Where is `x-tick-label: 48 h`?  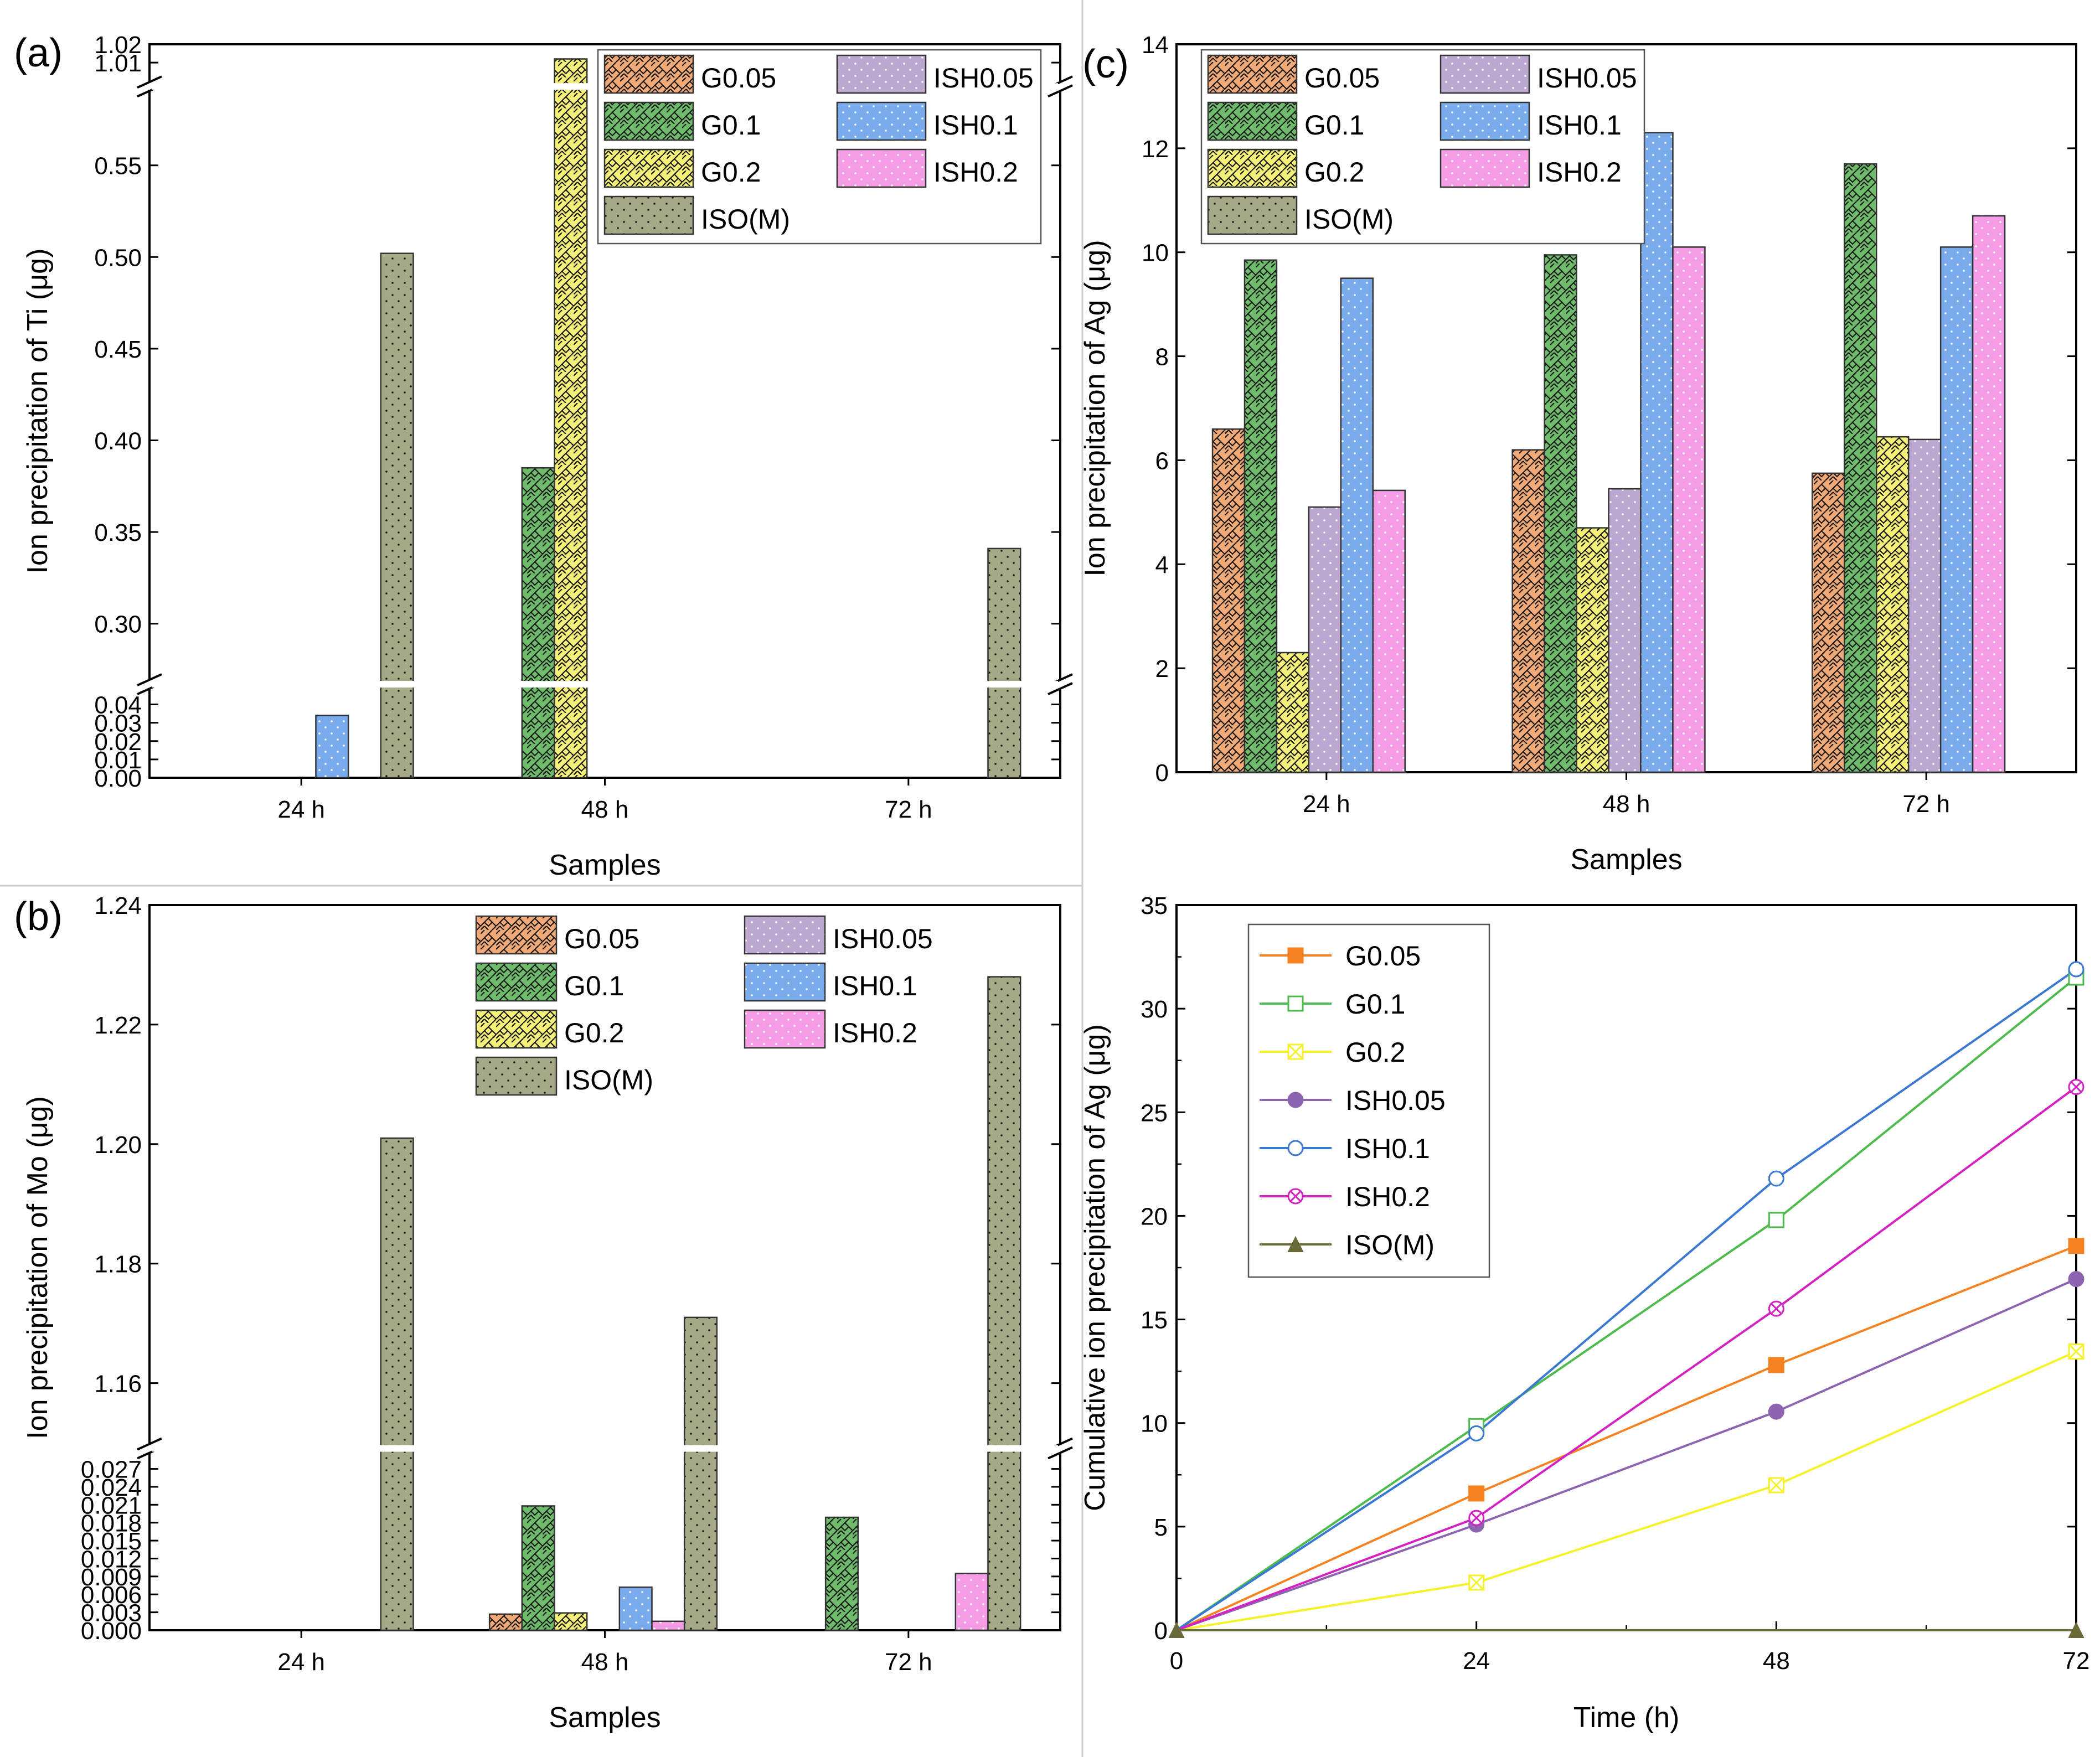 x-tick-label: 48 h is located at coordinates (605, 809).